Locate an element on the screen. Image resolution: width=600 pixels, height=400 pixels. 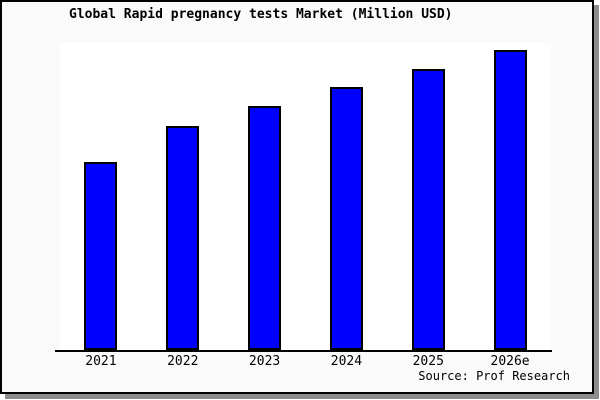
x-tick-label: 2025 is located at coordinates (428, 361).